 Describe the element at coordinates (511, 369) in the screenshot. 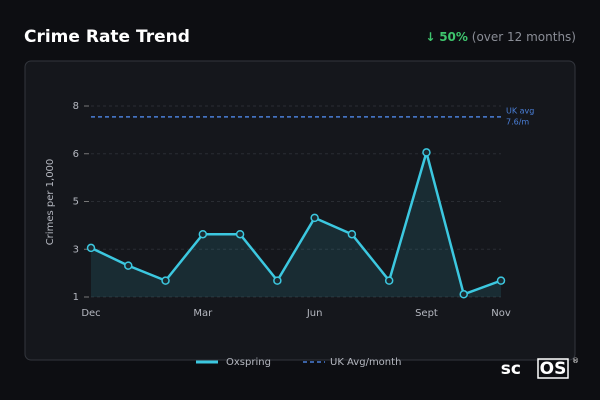

I see `brand-prefix: sc` at that location.